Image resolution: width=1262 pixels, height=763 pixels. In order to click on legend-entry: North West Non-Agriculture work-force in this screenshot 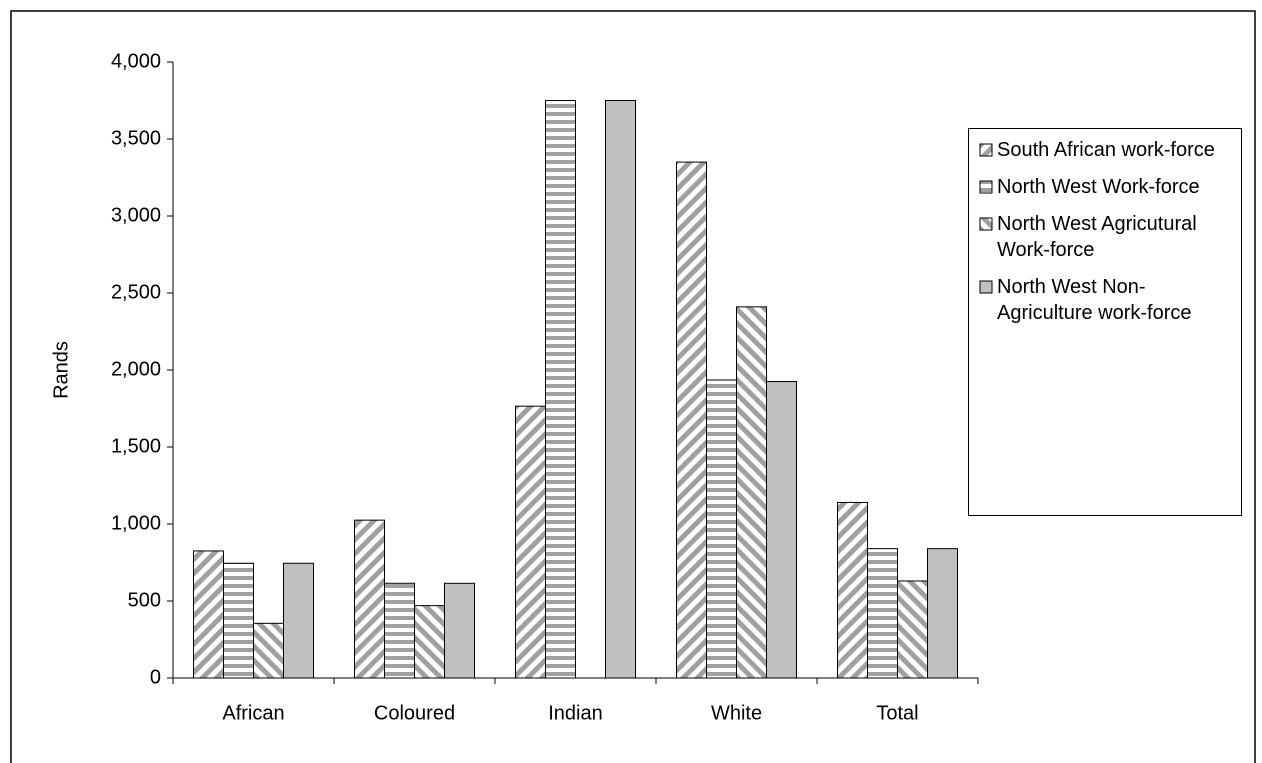, I will do `click(1108, 300)`.